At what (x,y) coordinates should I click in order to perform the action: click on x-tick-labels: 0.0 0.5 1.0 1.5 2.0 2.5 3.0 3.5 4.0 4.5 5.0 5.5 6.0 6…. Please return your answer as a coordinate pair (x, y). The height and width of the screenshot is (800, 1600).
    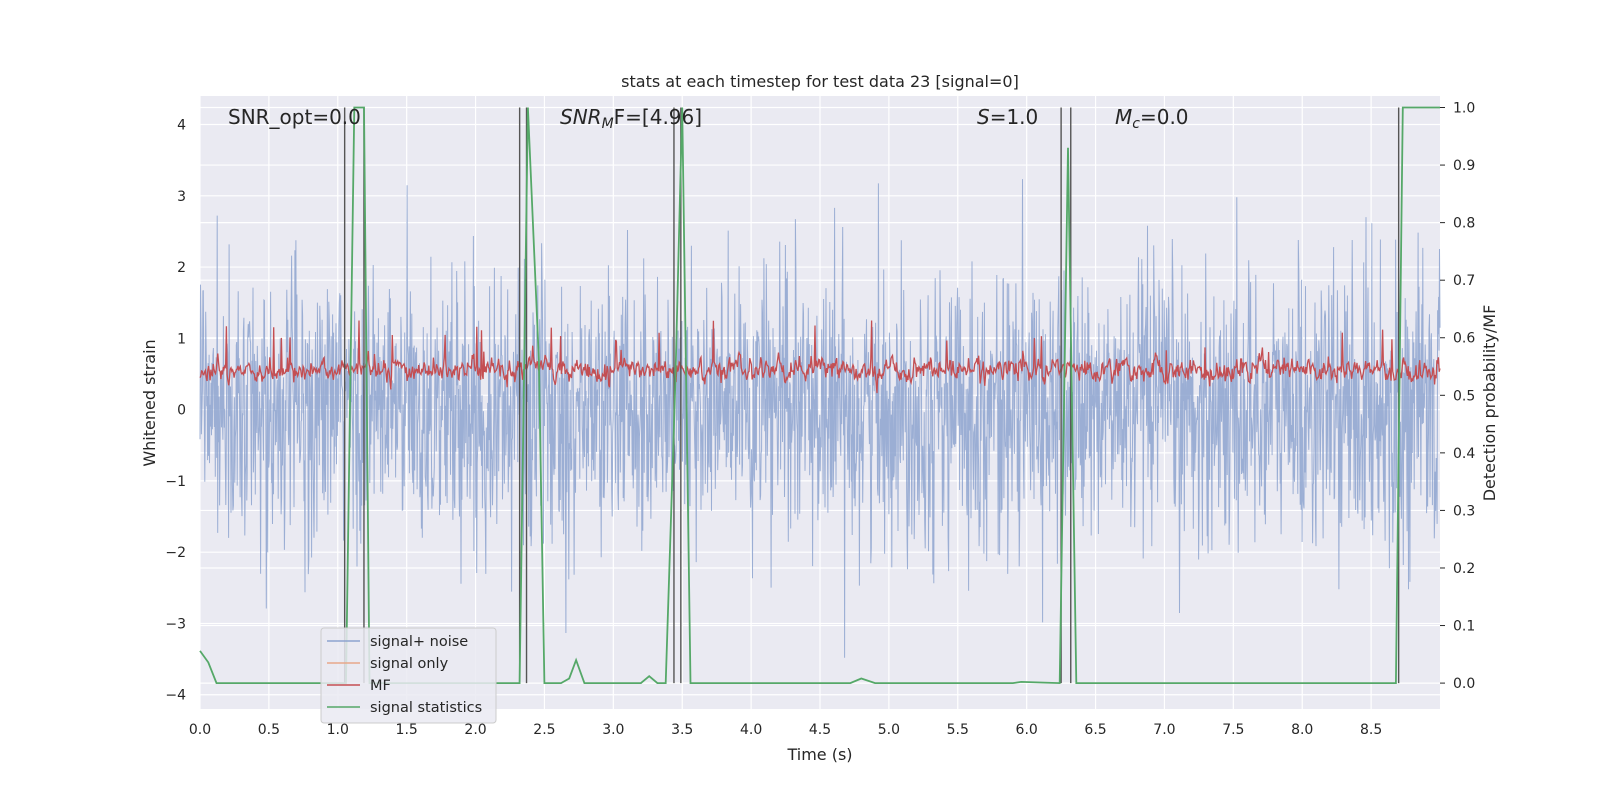
    Looking at the image, I should click on (785, 730).